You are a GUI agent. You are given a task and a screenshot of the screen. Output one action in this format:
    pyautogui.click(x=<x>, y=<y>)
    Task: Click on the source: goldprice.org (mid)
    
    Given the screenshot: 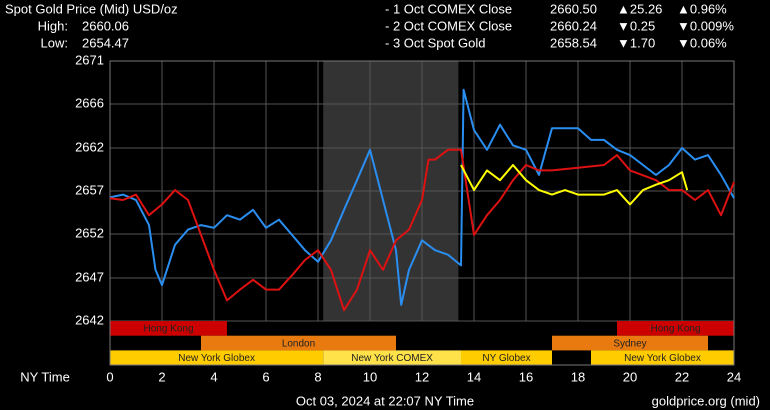 What is the action you would take?
    pyautogui.click(x=706, y=400)
    